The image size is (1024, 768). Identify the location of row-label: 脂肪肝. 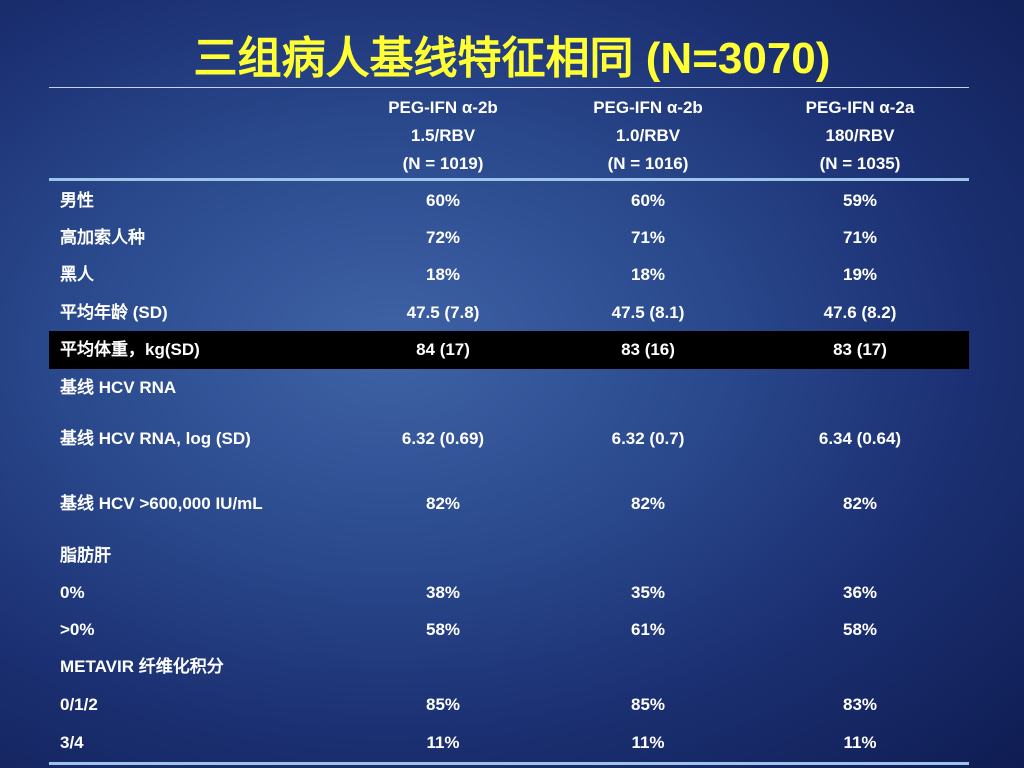
(85, 555).